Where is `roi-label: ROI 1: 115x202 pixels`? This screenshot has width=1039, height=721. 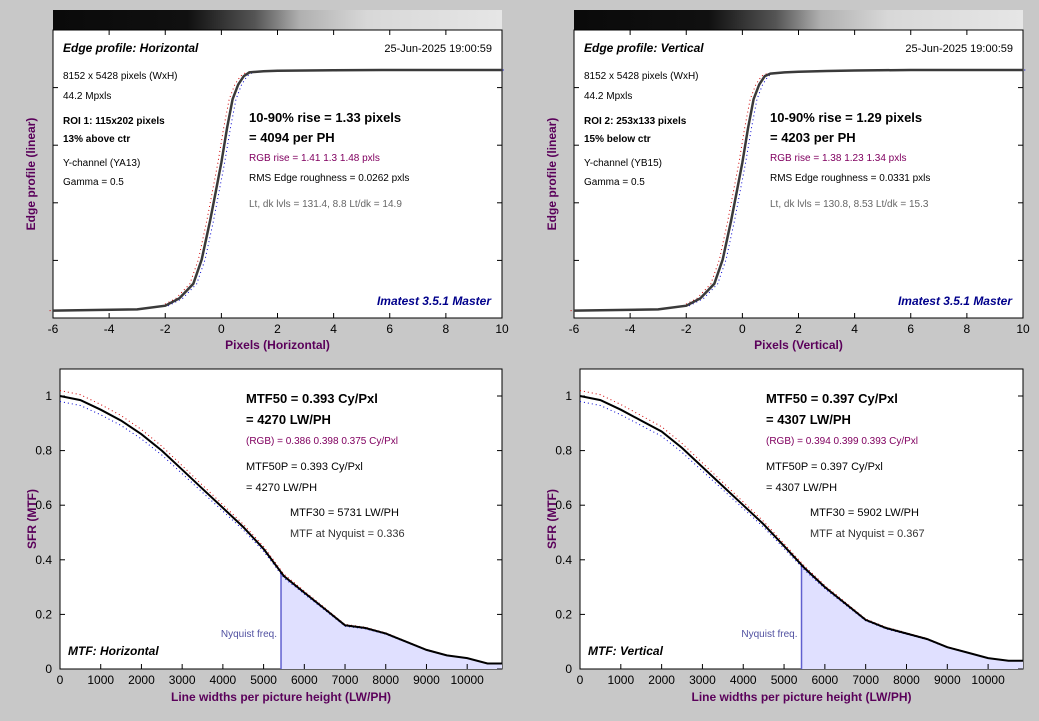 roi-label: ROI 1: 115x202 pixels is located at coordinates (114, 121).